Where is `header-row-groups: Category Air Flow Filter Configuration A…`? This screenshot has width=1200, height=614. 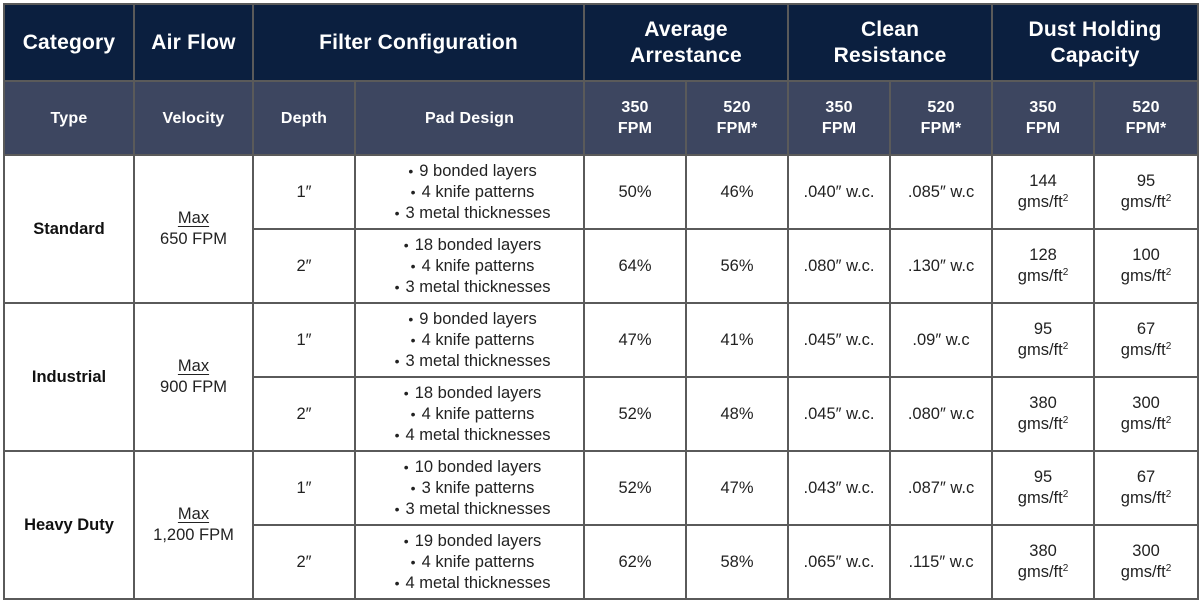 header-row-groups: Category Air Flow Filter Configuration A… is located at coordinates (601, 42).